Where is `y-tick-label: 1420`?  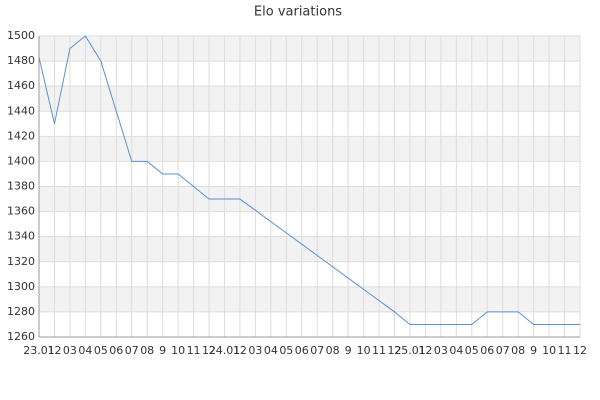 y-tick-label: 1420 is located at coordinates (21, 135).